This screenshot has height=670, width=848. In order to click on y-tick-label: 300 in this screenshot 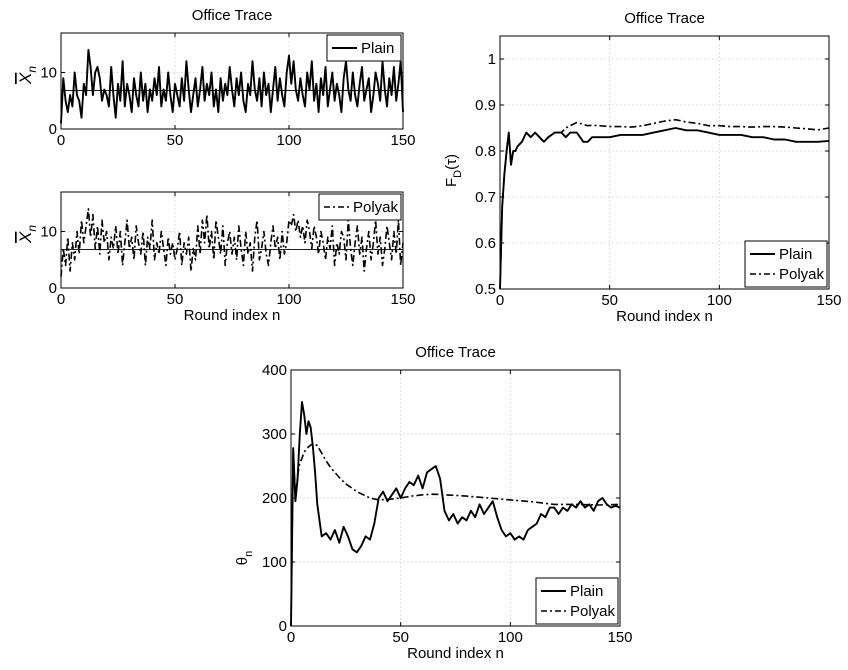, I will do `click(274, 434)`.